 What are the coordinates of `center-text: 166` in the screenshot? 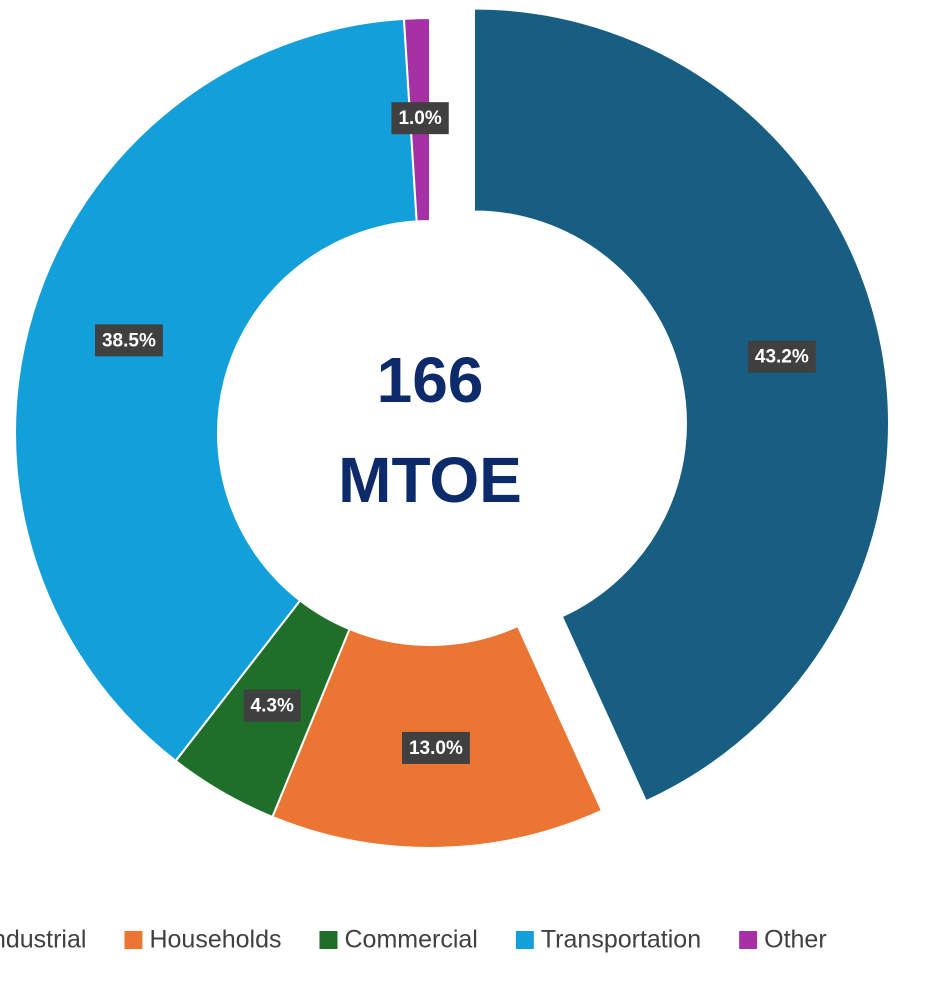 It's located at (430, 380).